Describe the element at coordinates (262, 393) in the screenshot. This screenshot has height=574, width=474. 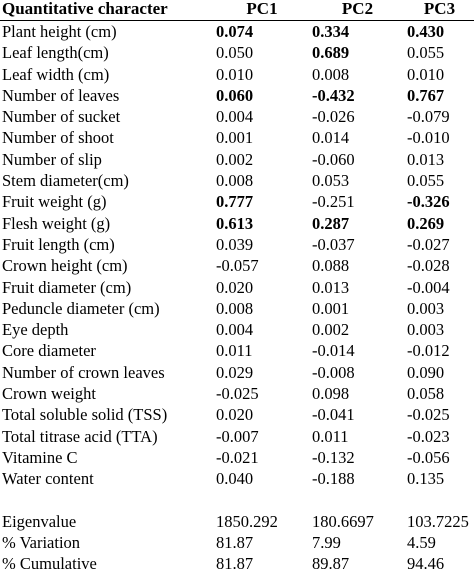
I see `pc1-value: -0.025` at that location.